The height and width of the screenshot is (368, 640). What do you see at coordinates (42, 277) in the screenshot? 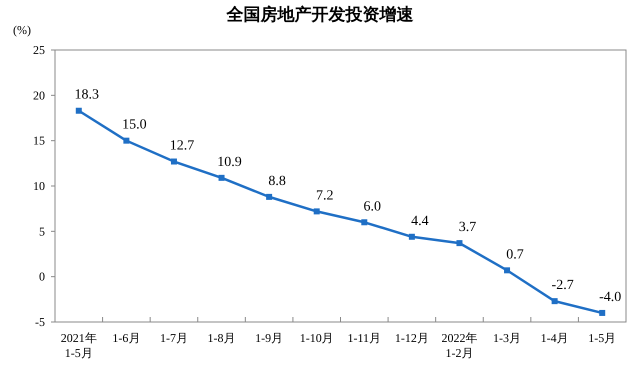
I see `y-tick-label: 0` at bounding box center [42, 277].